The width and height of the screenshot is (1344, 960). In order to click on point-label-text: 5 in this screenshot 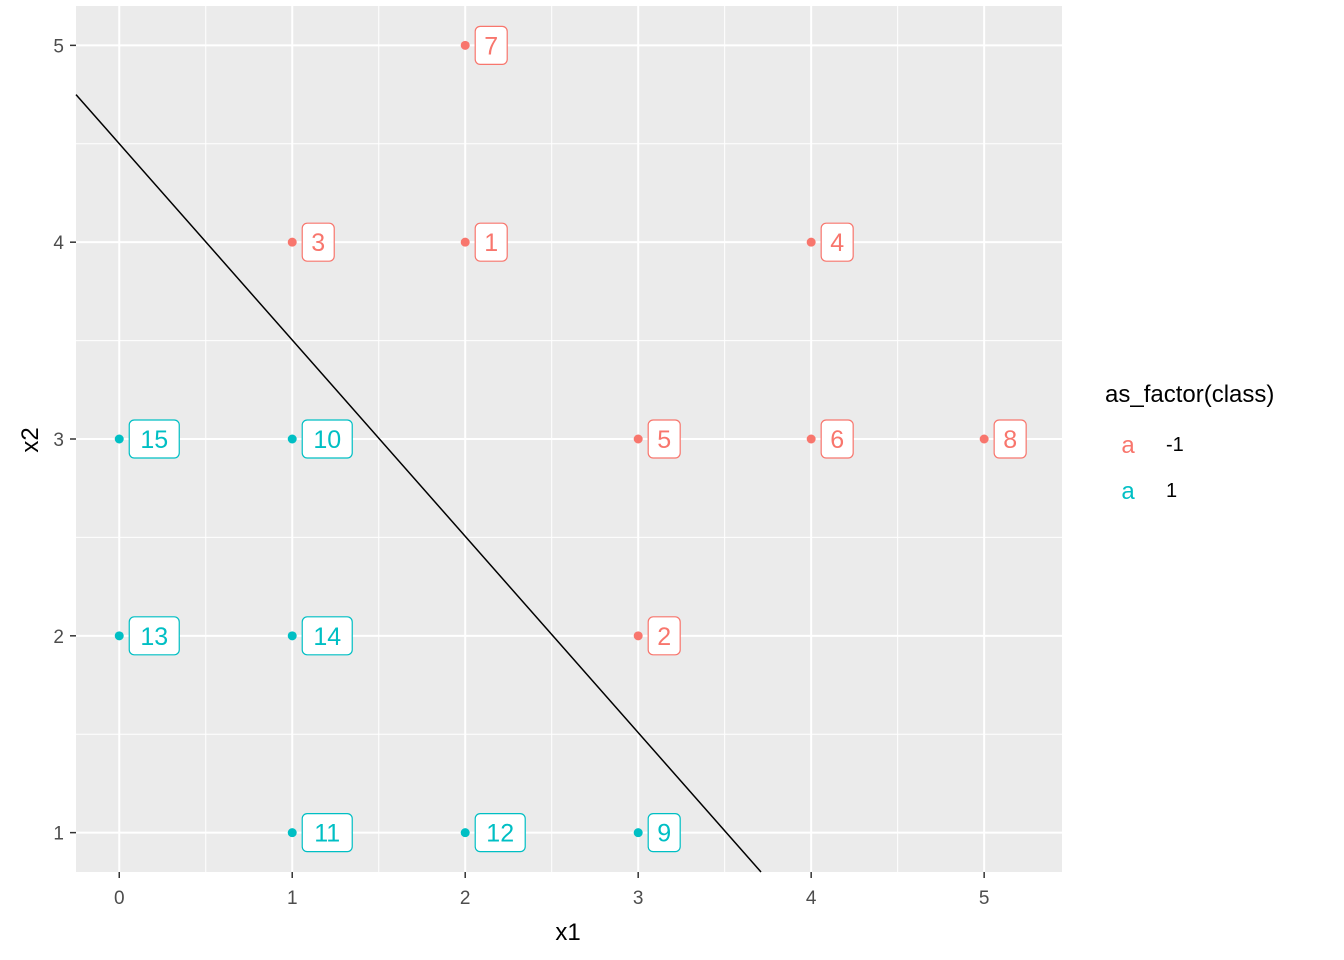, I will do `click(664, 440)`.